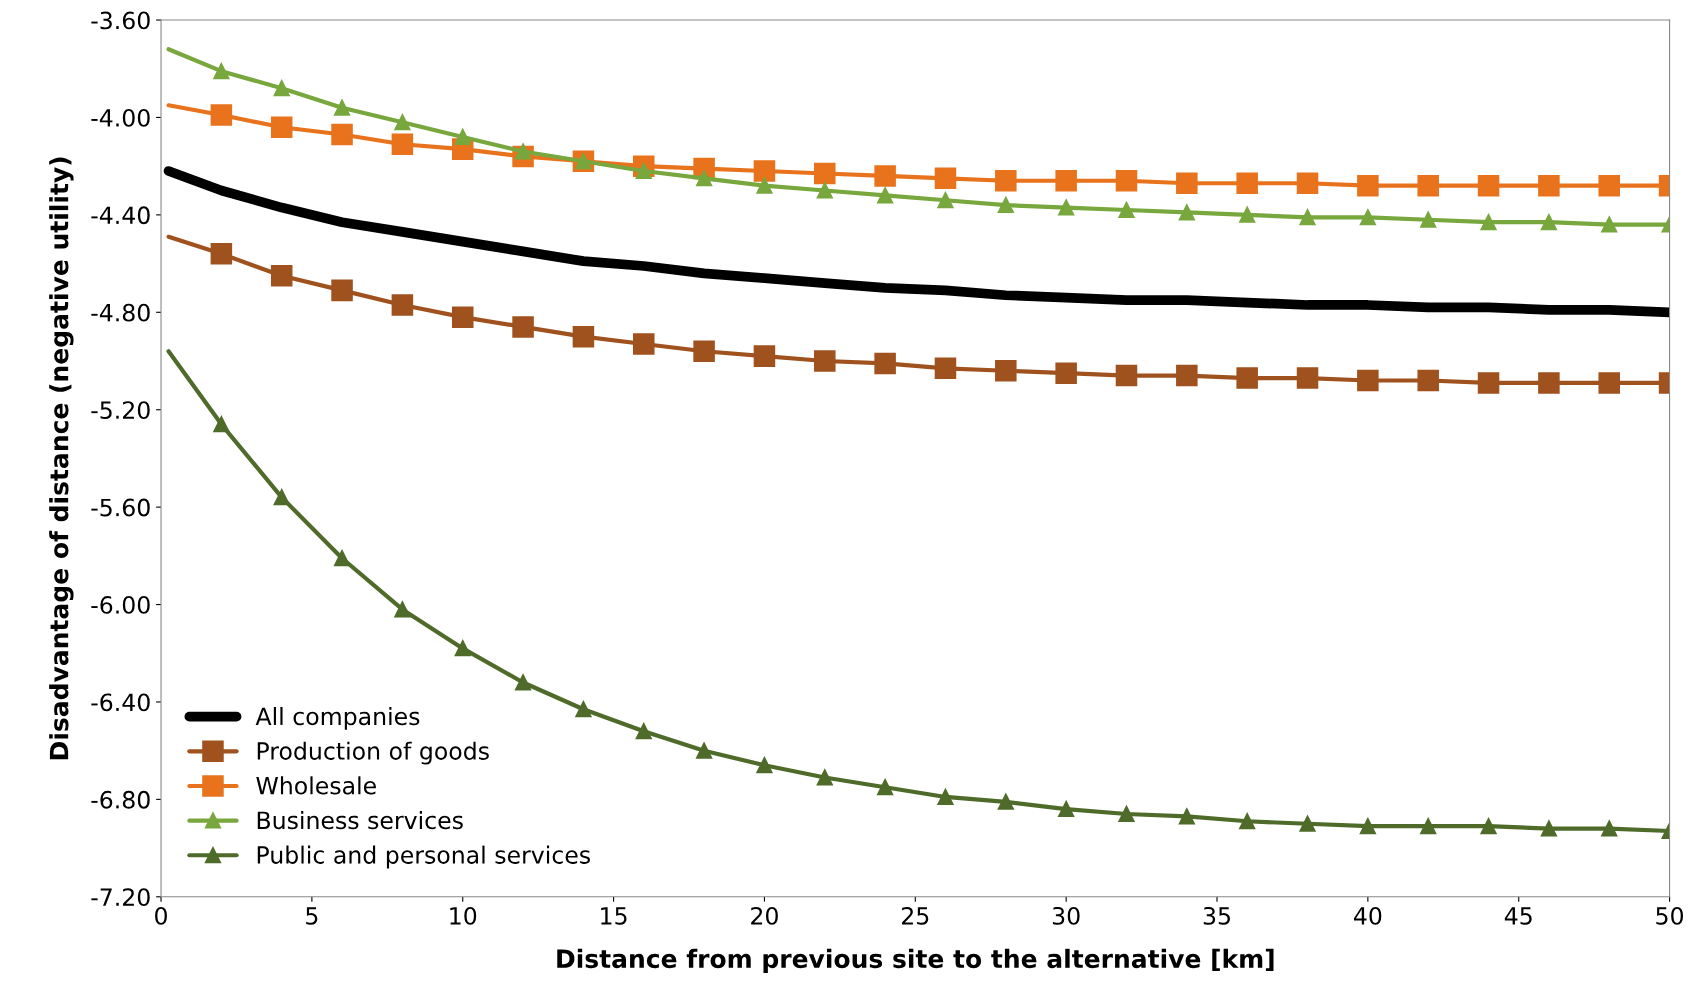 Image resolution: width=1695 pixels, height=1002 pixels. What do you see at coordinates (120, 604) in the screenshot?
I see `y-tick-label: -6.00` at bounding box center [120, 604].